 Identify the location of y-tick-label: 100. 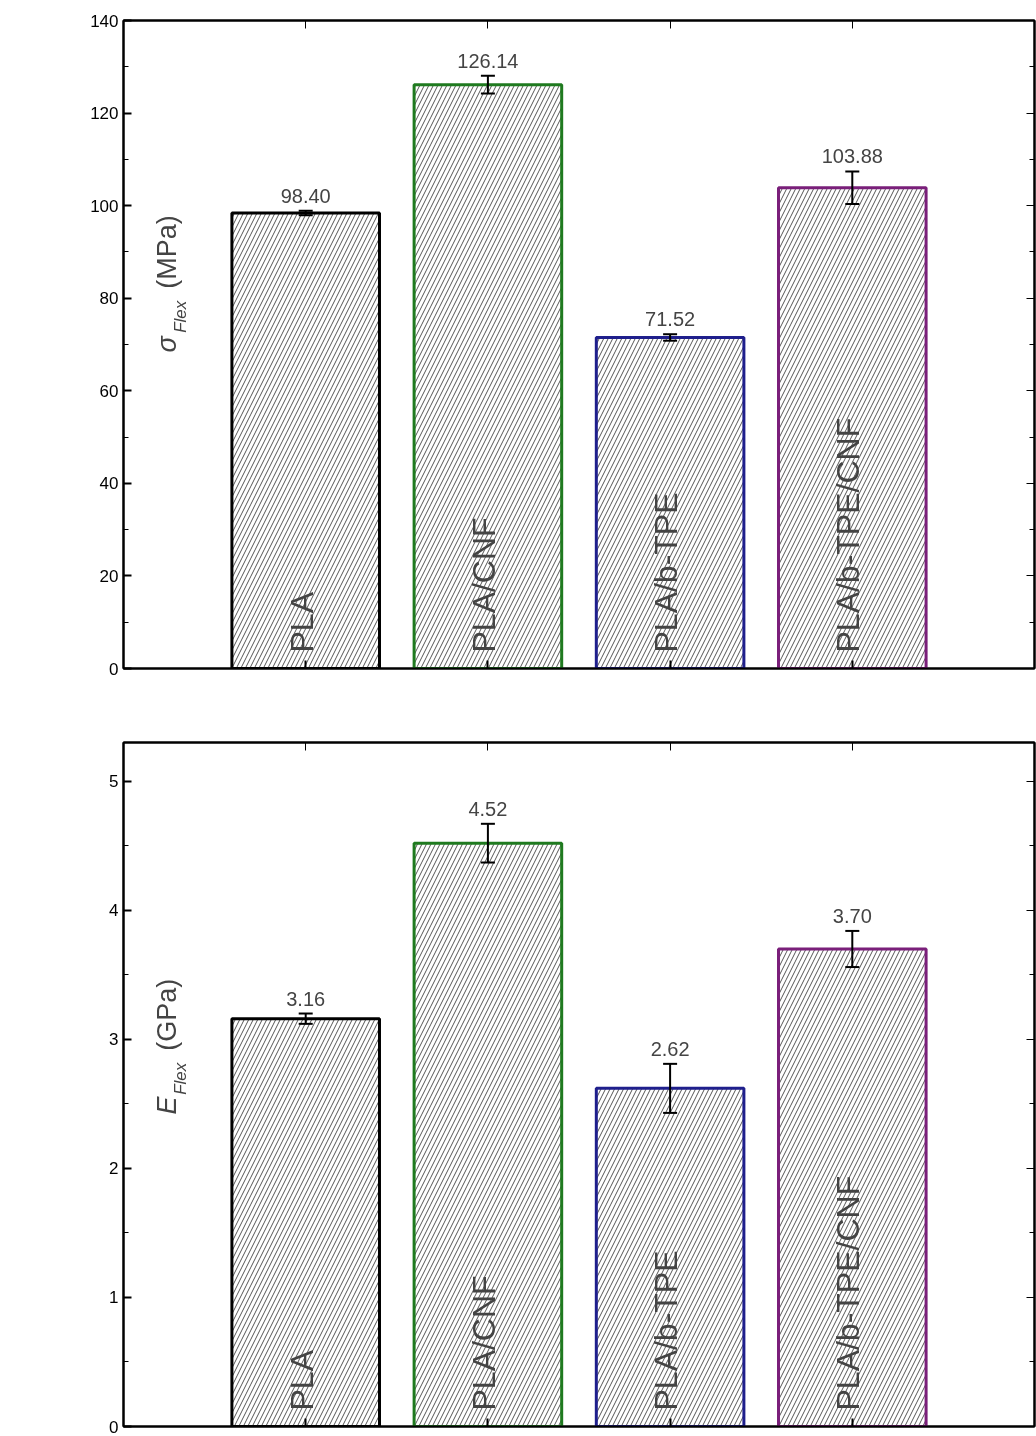
(104, 206).